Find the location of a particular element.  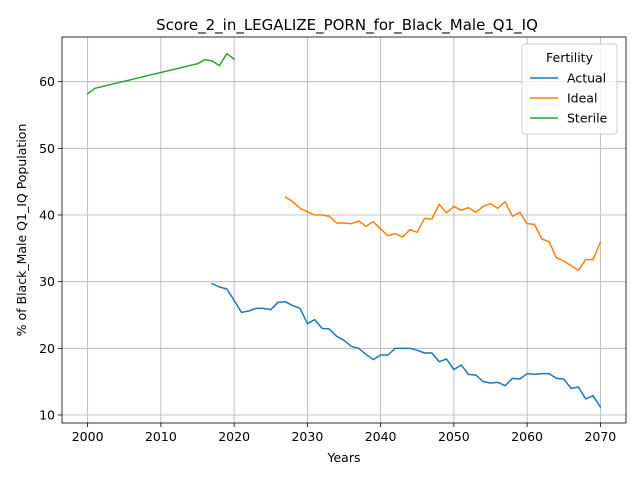

y-tick-label: 40 is located at coordinates (47, 215).